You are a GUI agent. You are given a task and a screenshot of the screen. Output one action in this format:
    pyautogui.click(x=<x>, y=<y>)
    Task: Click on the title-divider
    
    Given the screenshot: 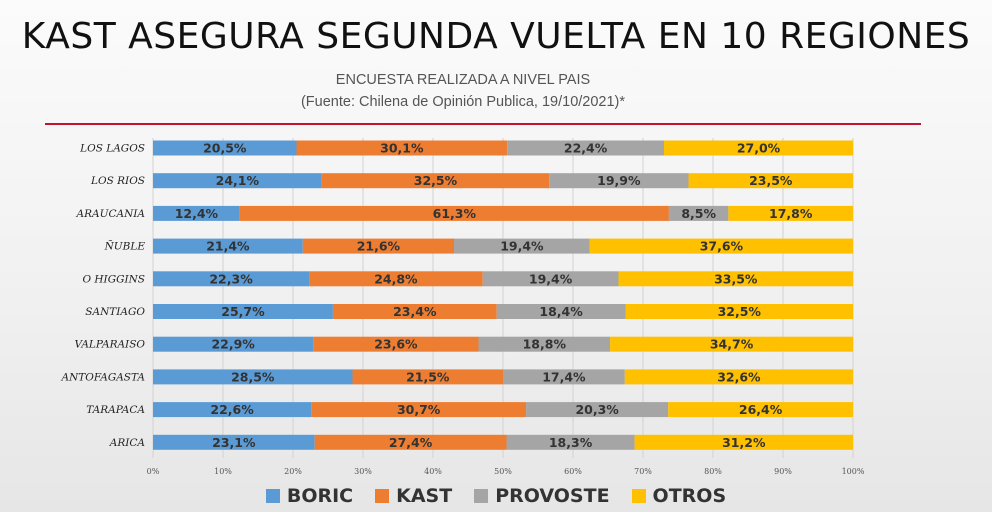 What is the action you would take?
    pyautogui.click(x=483, y=124)
    